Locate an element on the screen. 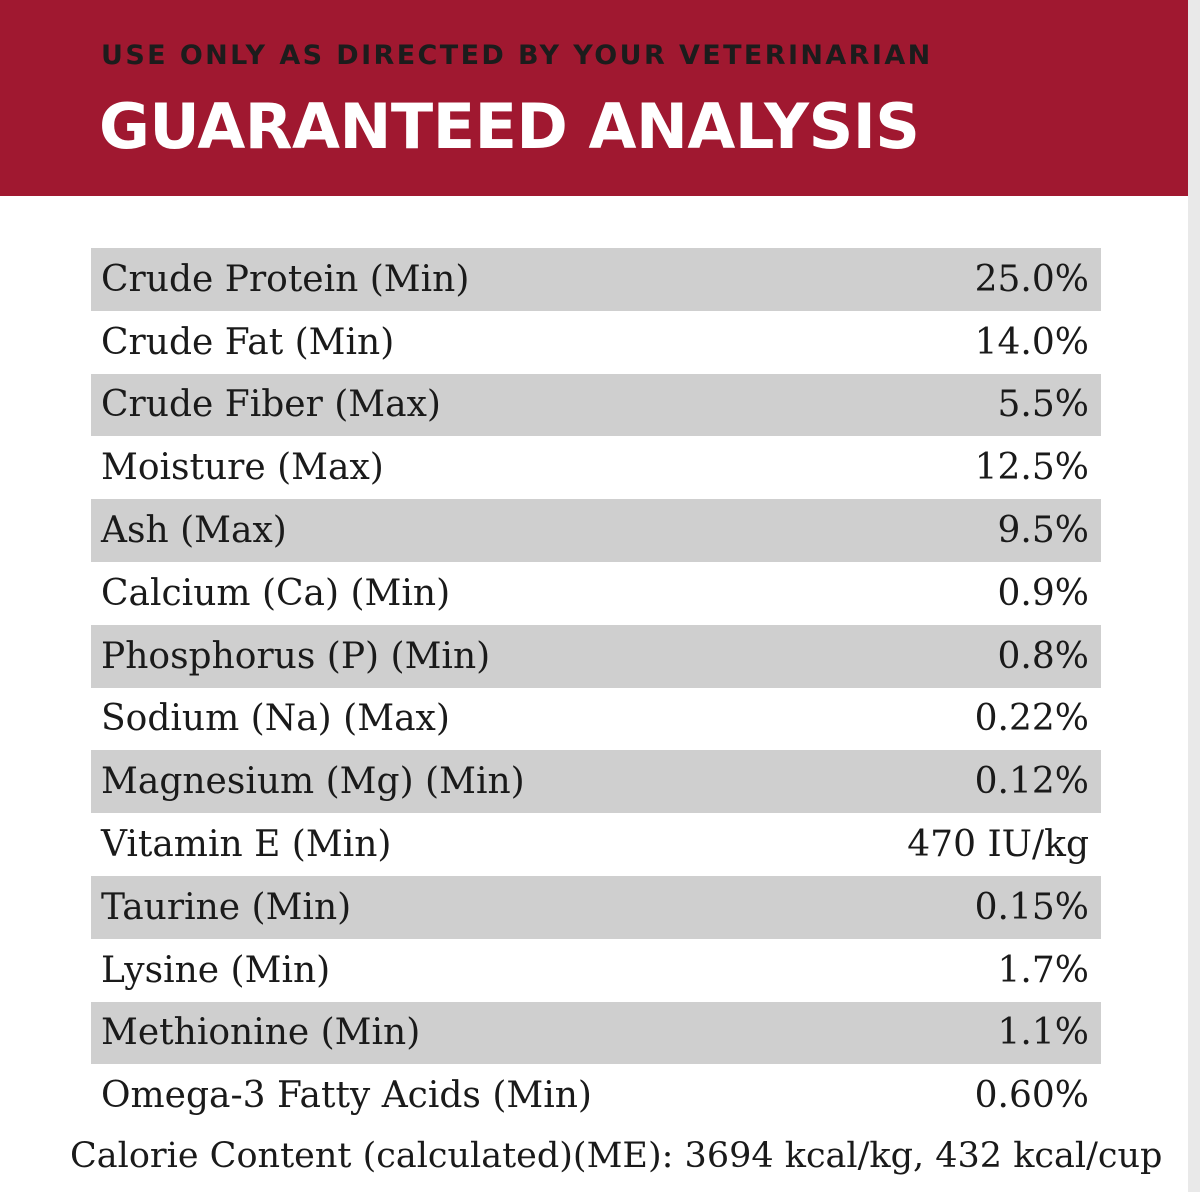  analysis-label: Omega-3 Fatty Acids (Min) is located at coordinates (346, 1096).